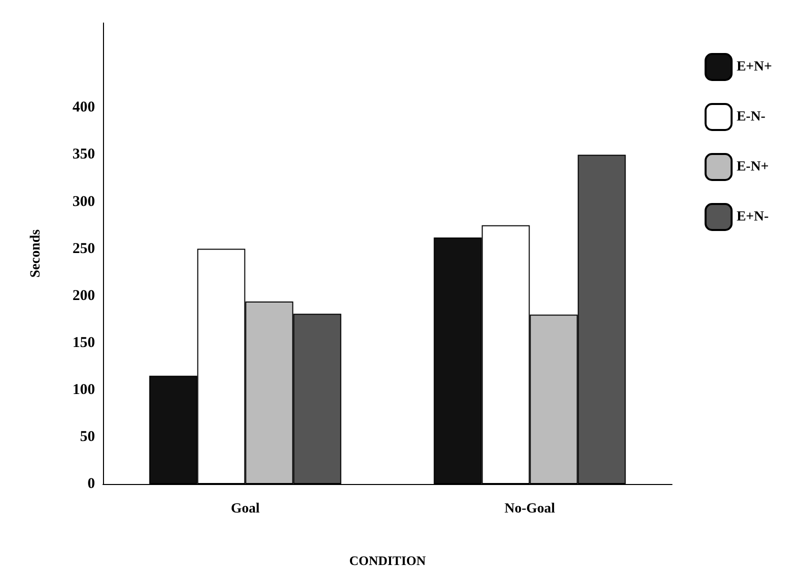 The width and height of the screenshot is (795, 582). I want to click on y-tick-label: 250, so click(83, 248).